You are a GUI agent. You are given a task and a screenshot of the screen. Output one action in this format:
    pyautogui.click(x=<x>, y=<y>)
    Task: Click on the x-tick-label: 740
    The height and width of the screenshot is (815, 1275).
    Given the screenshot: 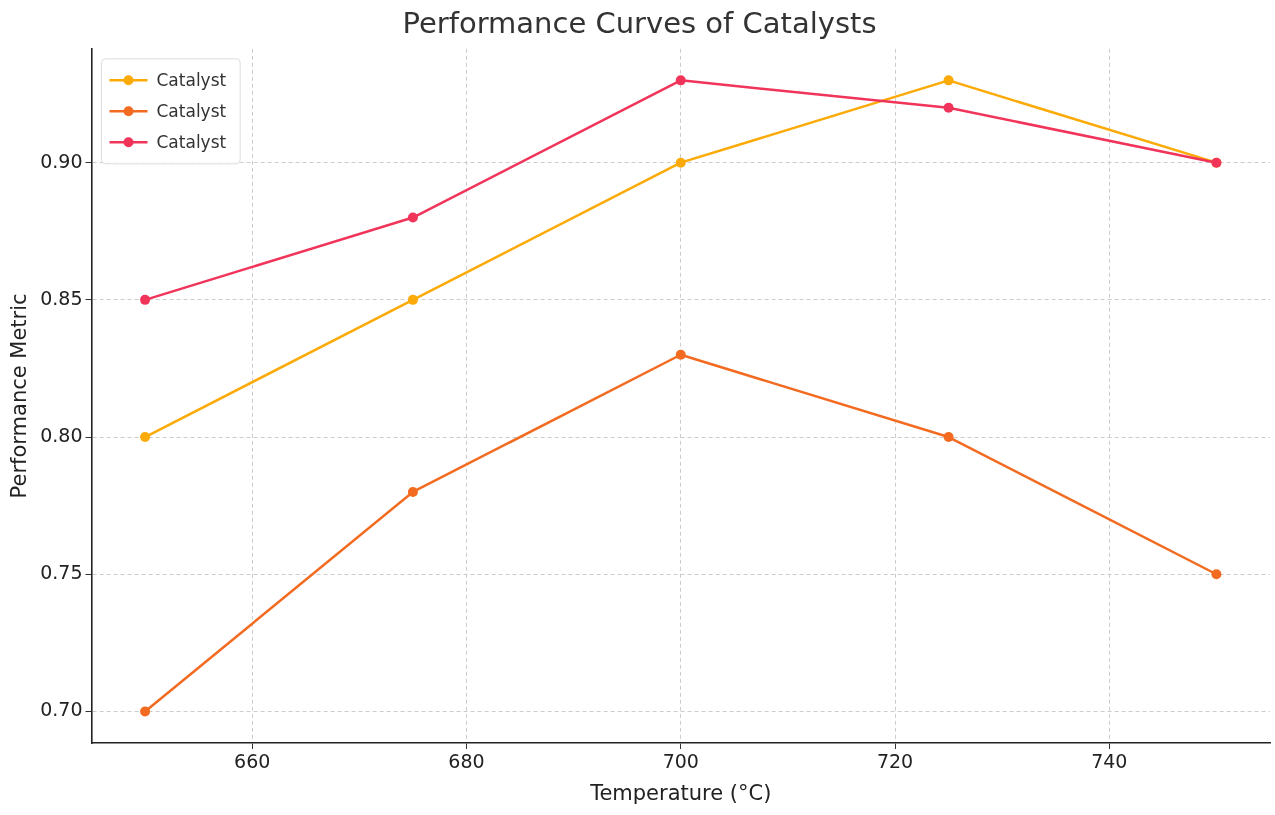 What is the action you would take?
    pyautogui.click(x=1109, y=761)
    